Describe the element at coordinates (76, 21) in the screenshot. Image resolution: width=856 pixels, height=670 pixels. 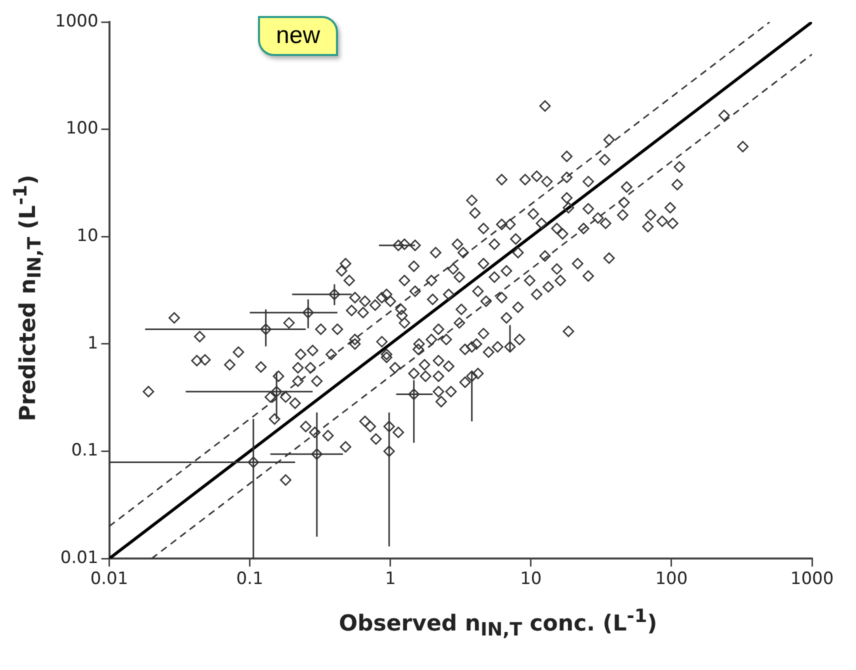
I see `y-tick-label: 1000` at that location.